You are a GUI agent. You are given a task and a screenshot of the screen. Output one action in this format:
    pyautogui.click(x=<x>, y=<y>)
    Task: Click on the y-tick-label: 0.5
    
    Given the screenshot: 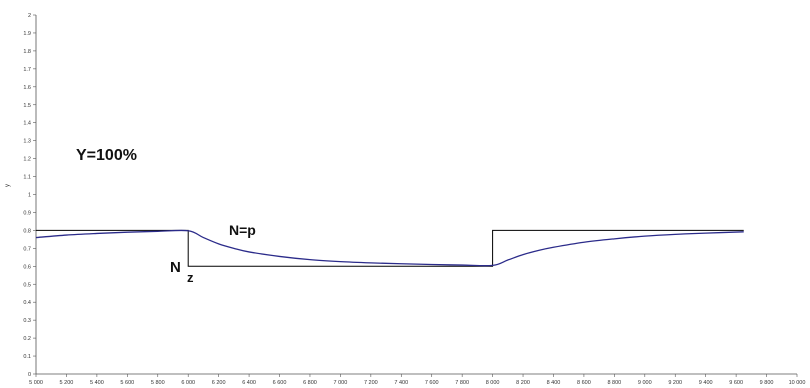 What is the action you would take?
    pyautogui.click(x=27, y=285)
    